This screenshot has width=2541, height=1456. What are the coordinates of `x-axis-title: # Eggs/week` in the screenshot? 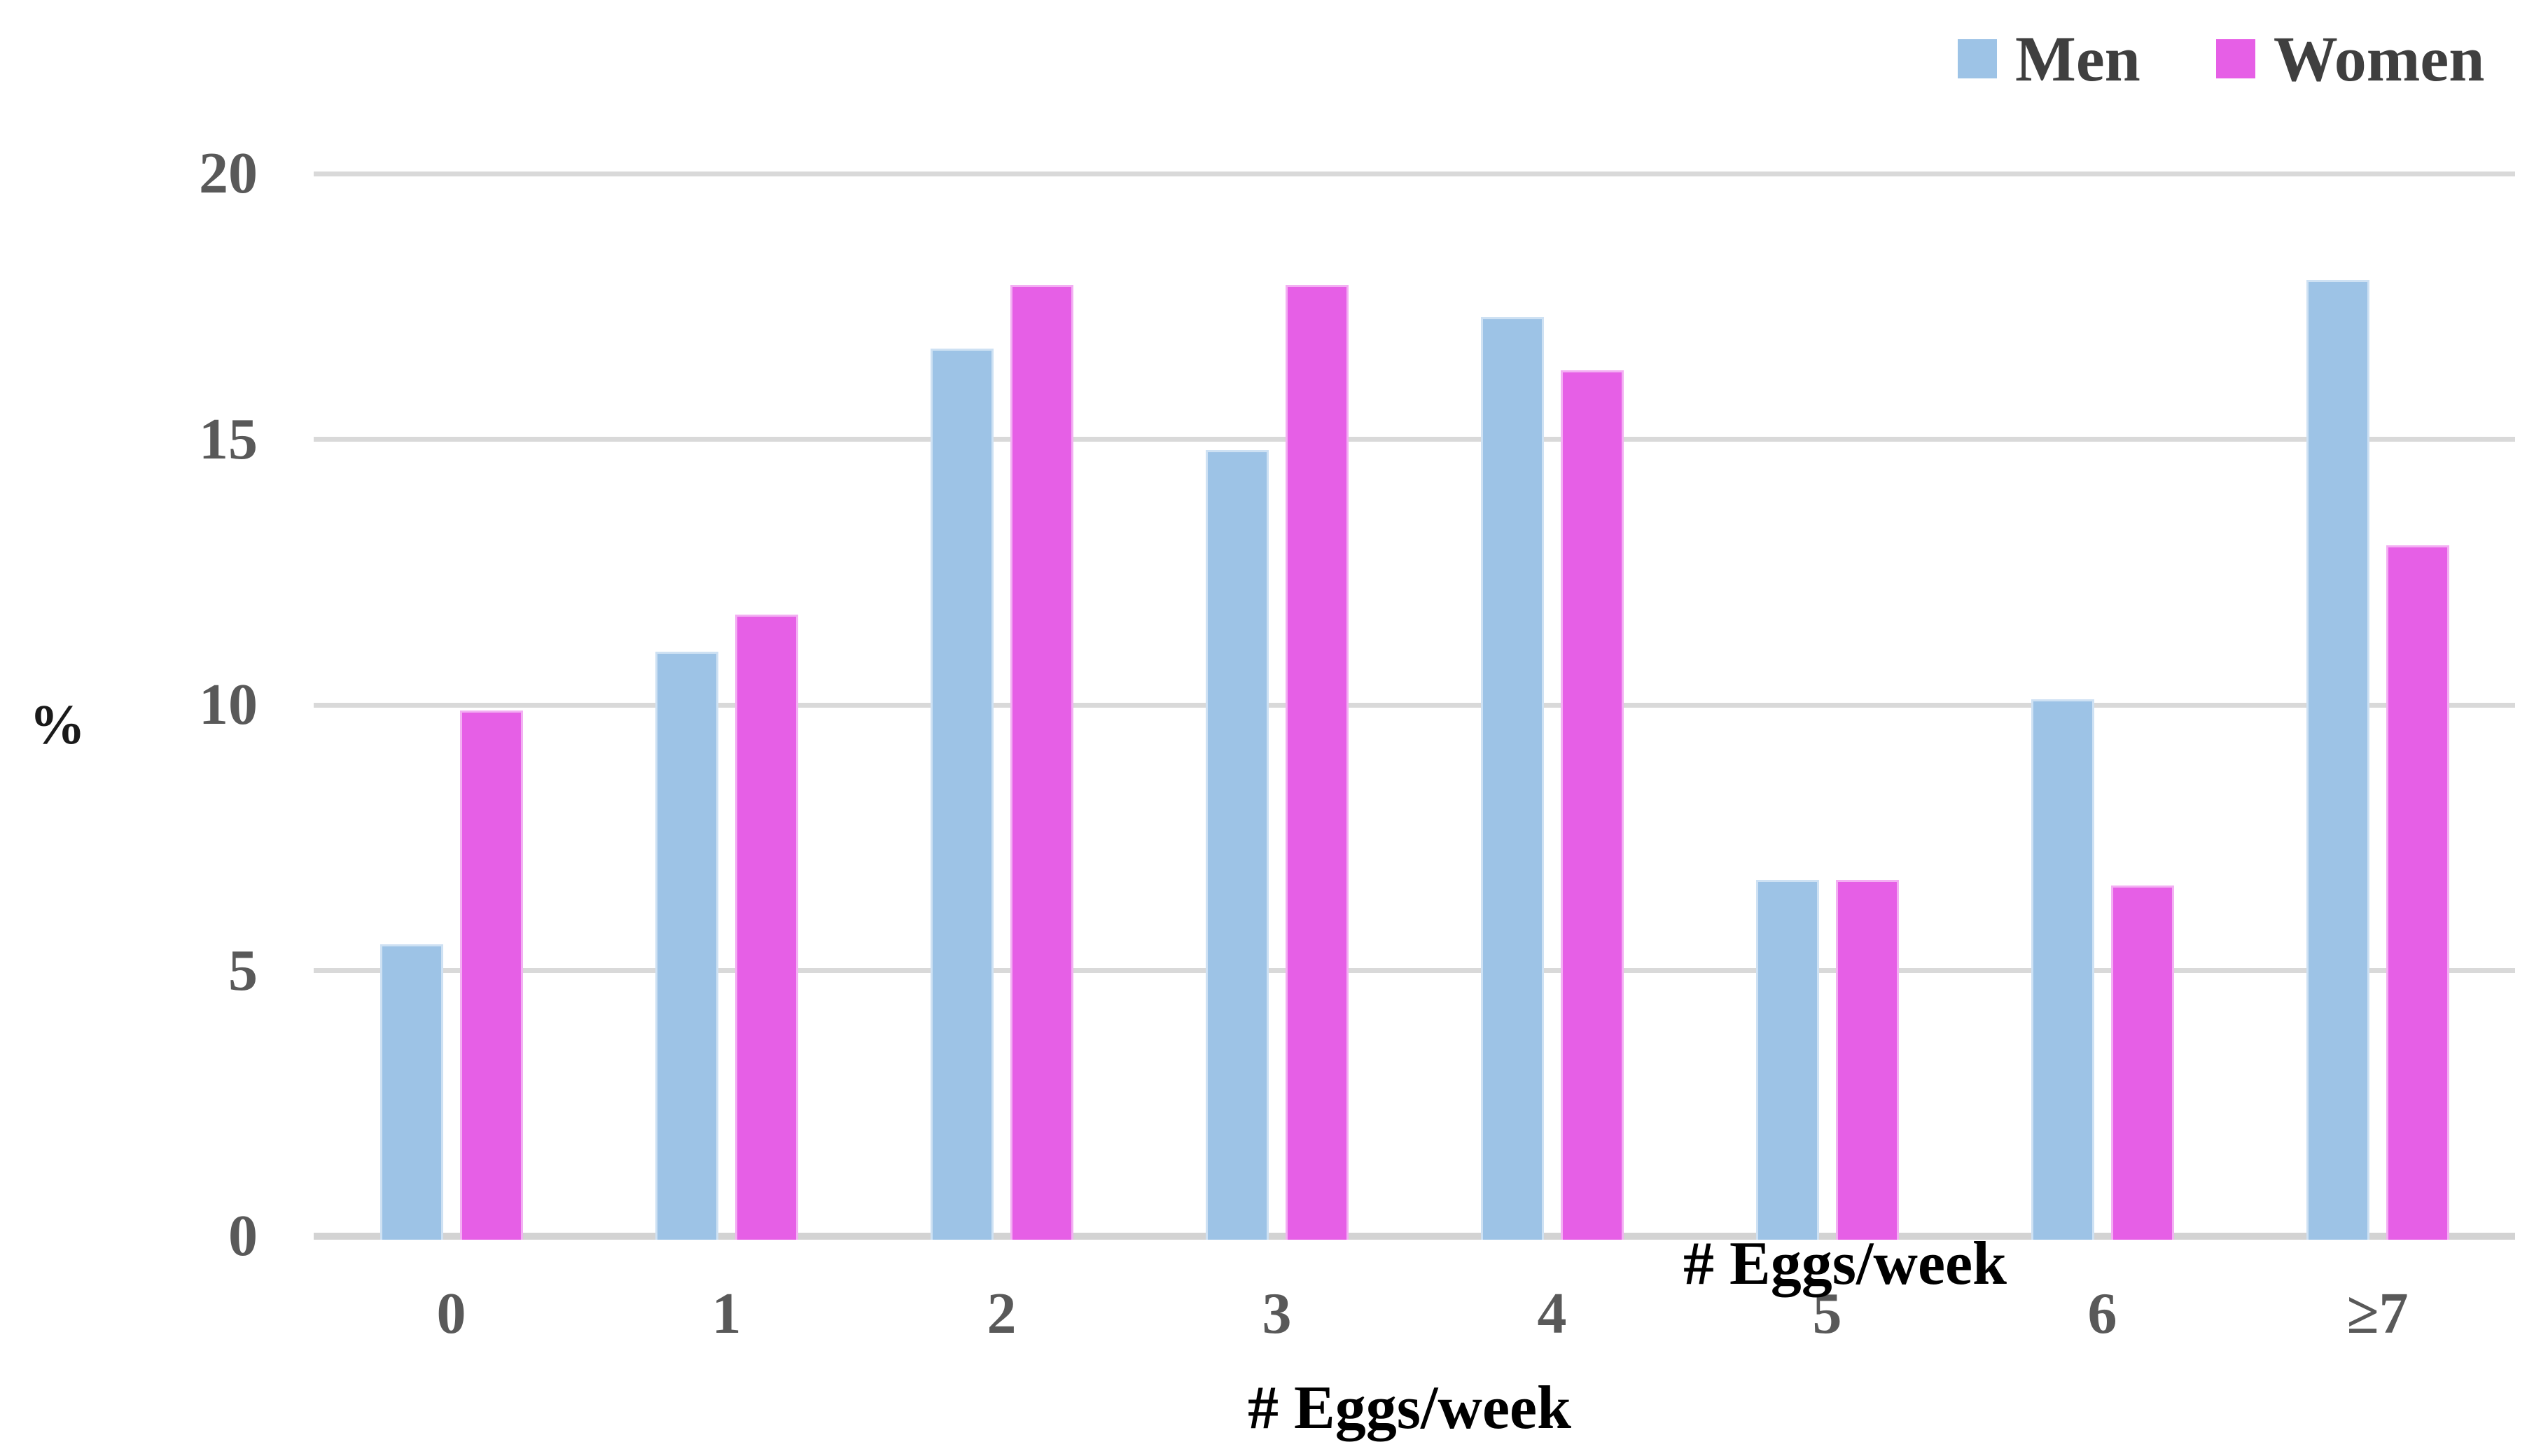 It's located at (1409, 1408).